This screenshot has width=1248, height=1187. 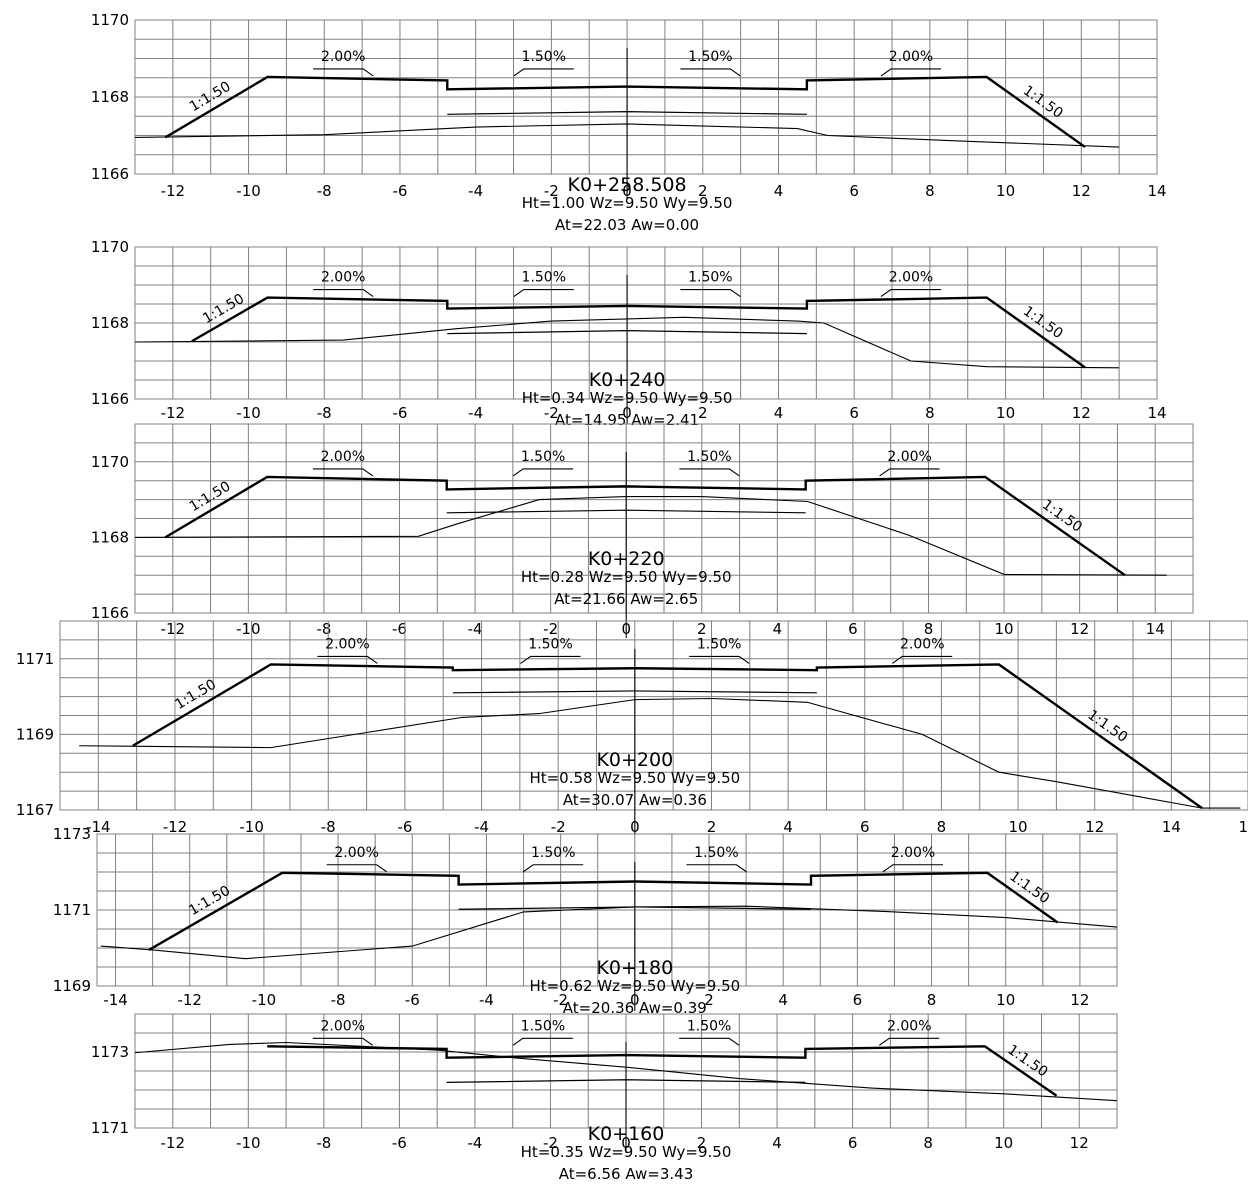 What do you see at coordinates (626, 1174) in the screenshot?
I see `area-label: At=6.56 Aw=3.43` at bounding box center [626, 1174].